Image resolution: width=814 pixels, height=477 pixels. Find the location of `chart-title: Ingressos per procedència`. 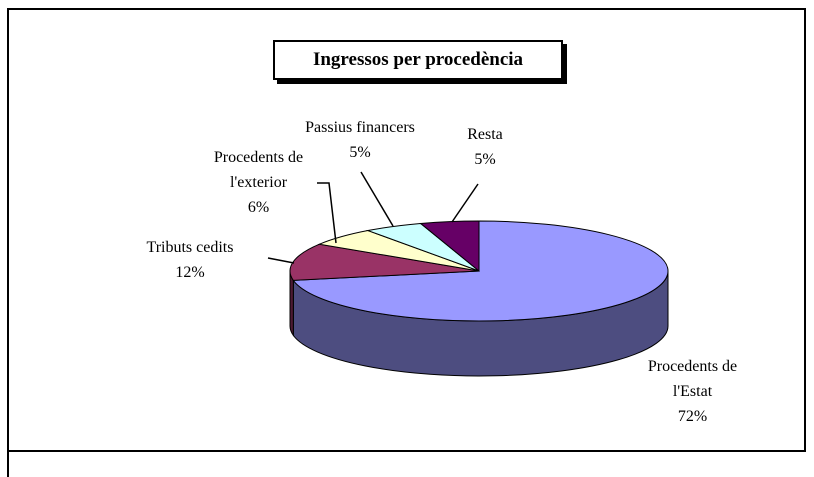

chart-title: Ingressos per procedència is located at coordinates (418, 60).